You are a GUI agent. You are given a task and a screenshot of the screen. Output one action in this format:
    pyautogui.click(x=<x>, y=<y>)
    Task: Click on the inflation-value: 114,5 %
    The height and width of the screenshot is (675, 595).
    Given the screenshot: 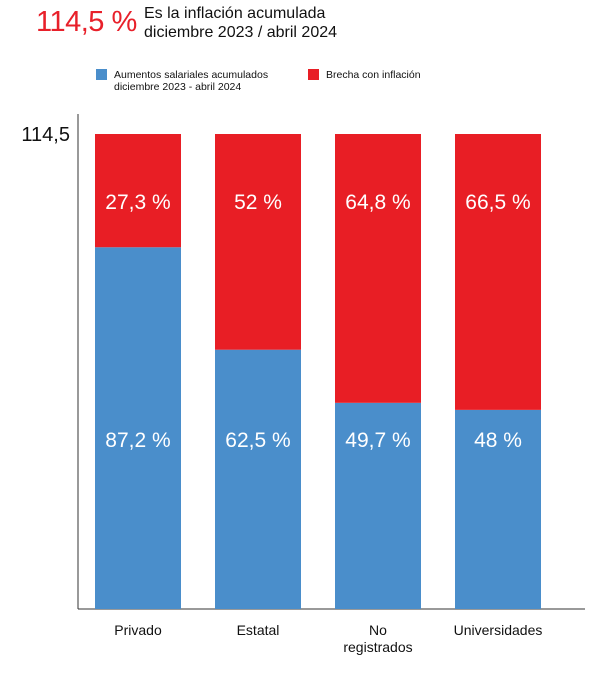 What is the action you would take?
    pyautogui.click(x=86, y=22)
    